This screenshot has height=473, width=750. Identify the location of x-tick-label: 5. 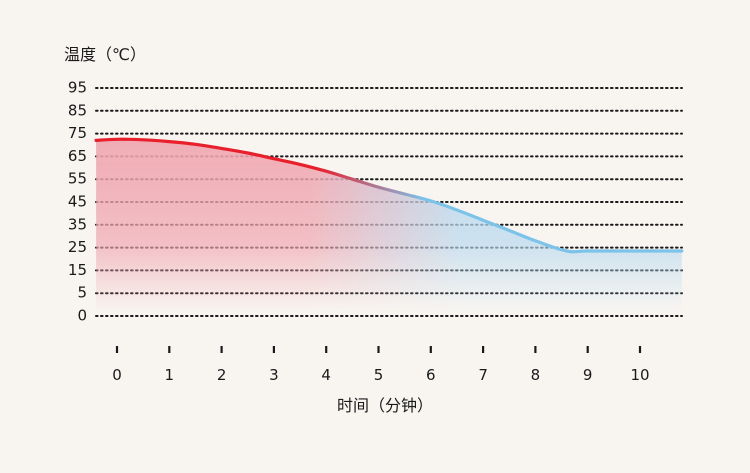
(379, 375).